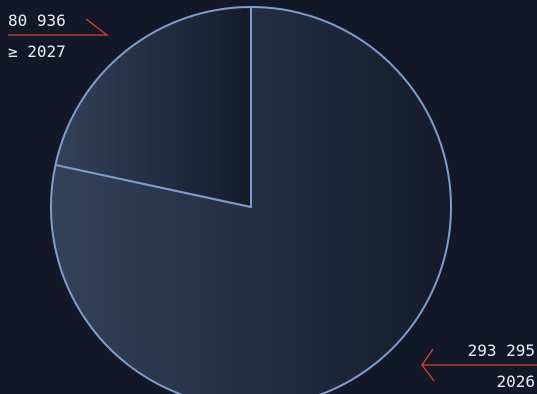 The image size is (537, 394). I want to click on data-label-category-2026: 2026, so click(515, 381).